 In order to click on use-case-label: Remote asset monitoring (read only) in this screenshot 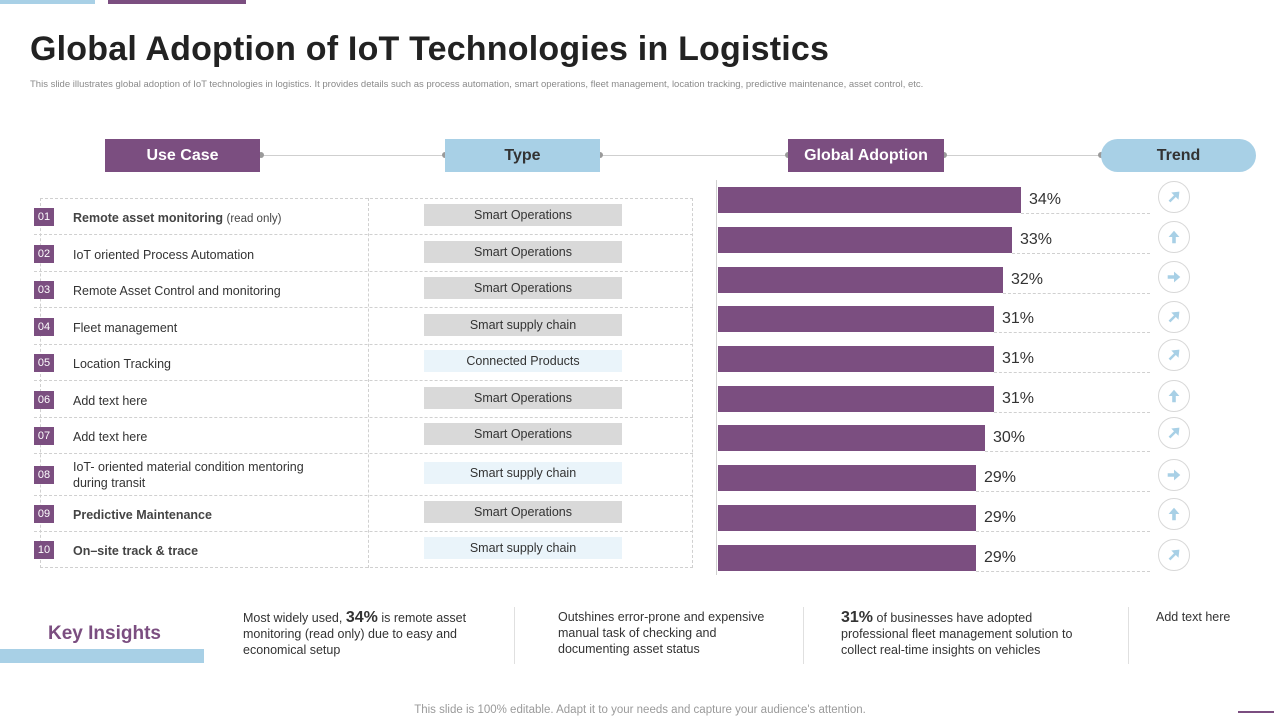, I will do `click(223, 218)`.